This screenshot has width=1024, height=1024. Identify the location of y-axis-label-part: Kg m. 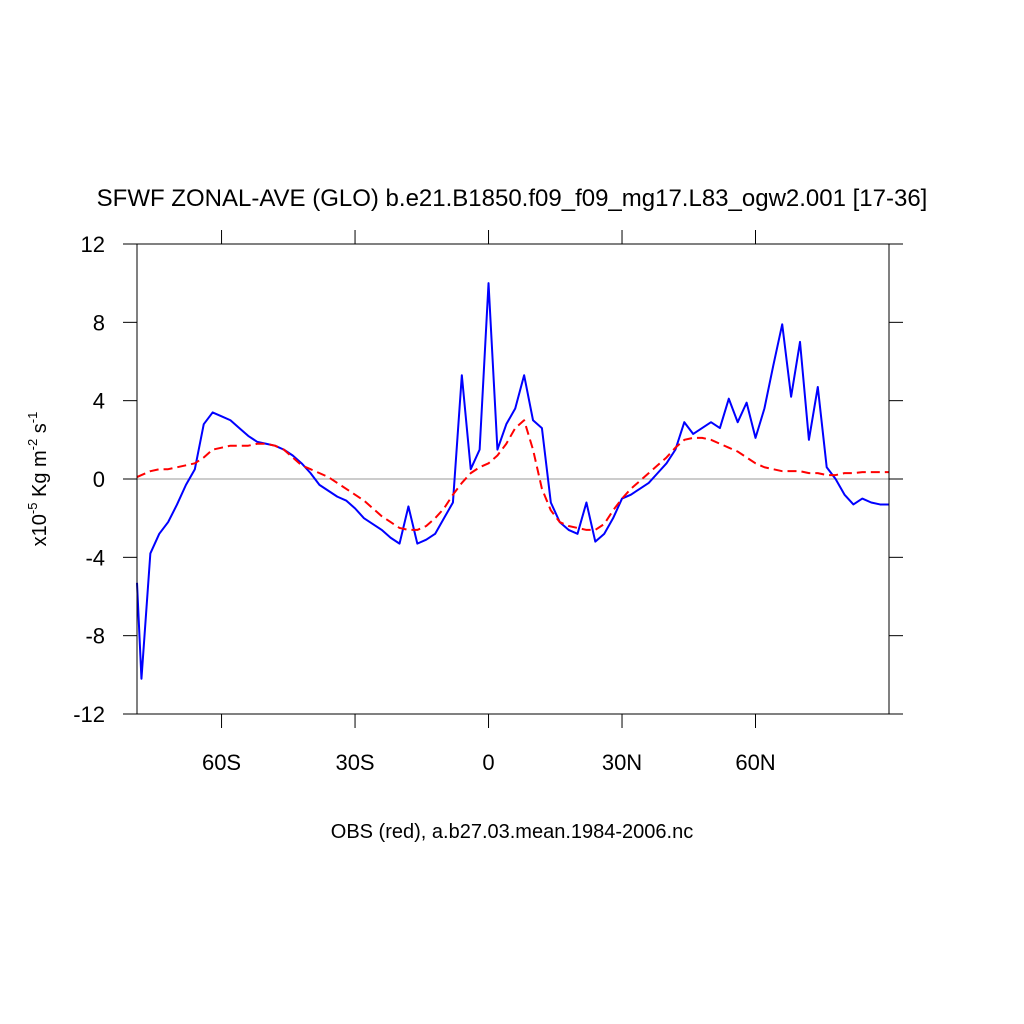
(40, 476).